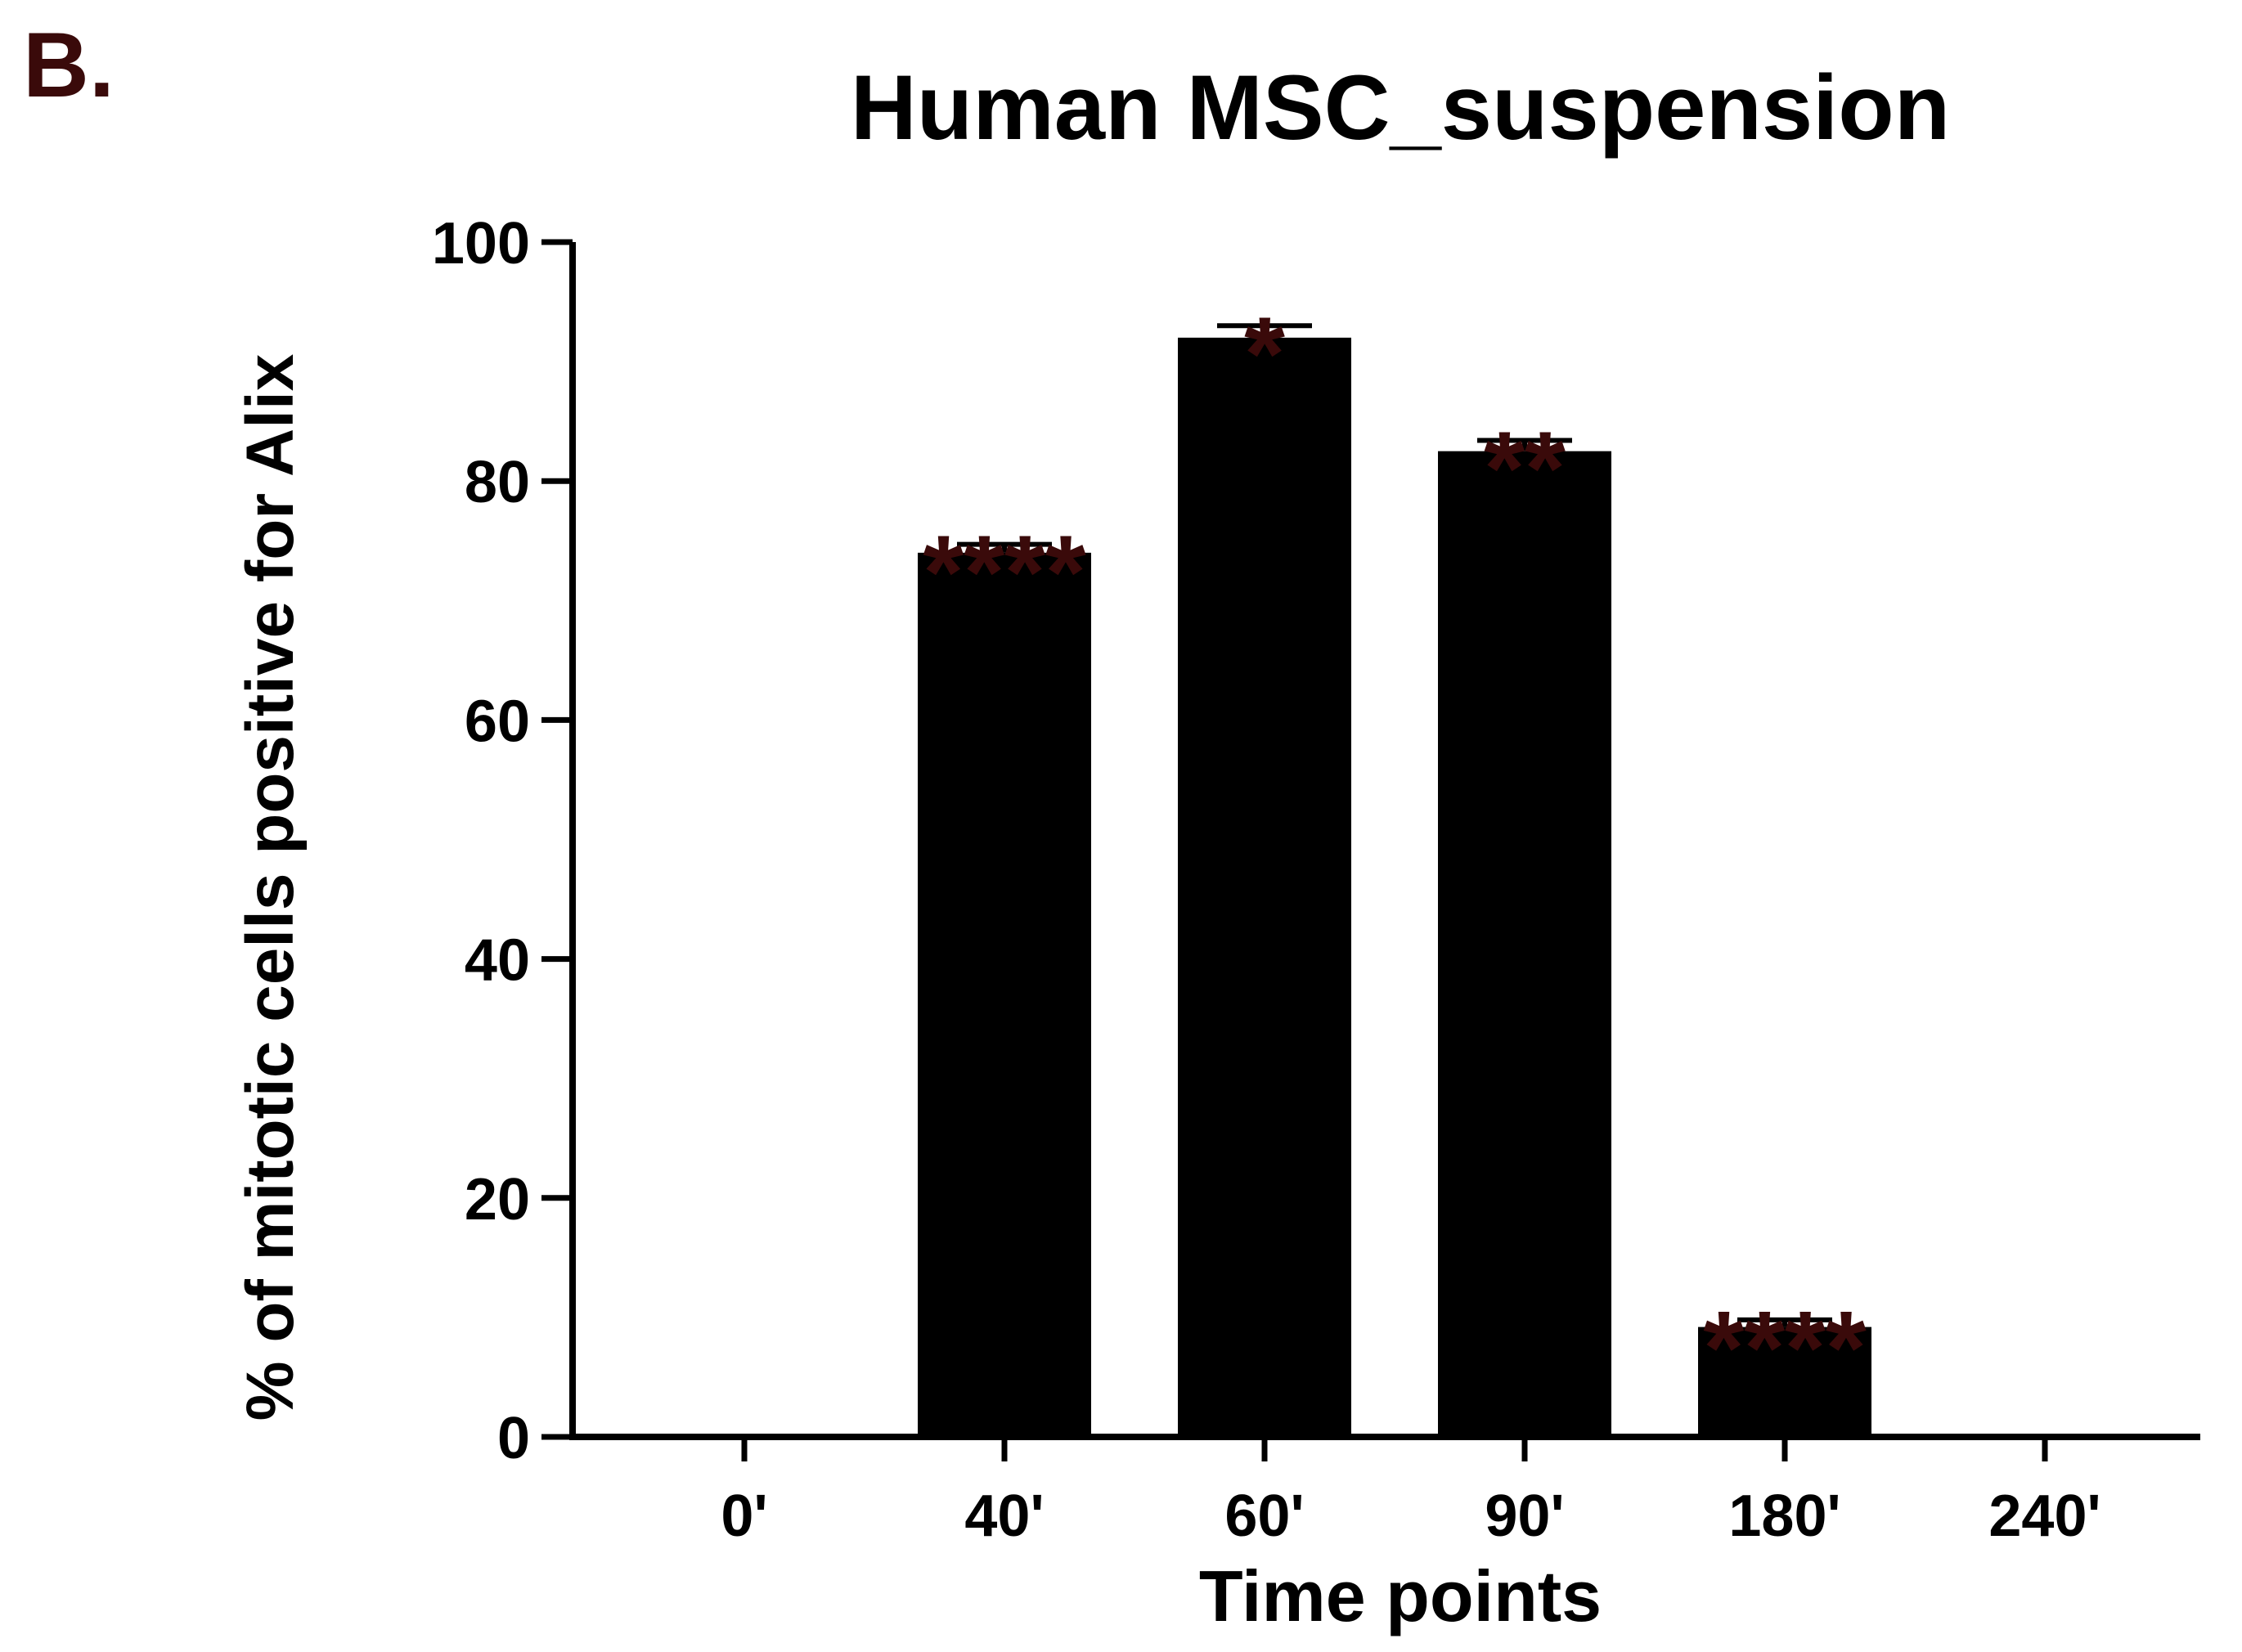  What do you see at coordinates (1784, 1516) in the screenshot?
I see `x-tick-label: 180'` at bounding box center [1784, 1516].